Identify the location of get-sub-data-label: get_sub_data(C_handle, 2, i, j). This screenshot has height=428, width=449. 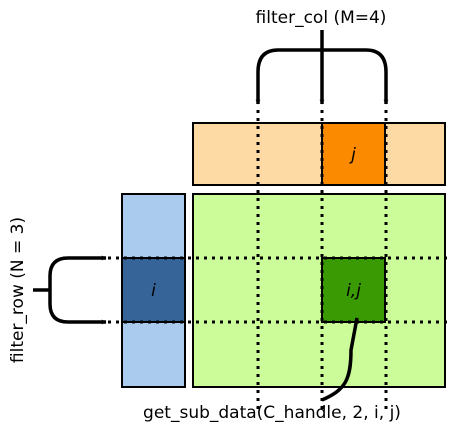
(272, 413).